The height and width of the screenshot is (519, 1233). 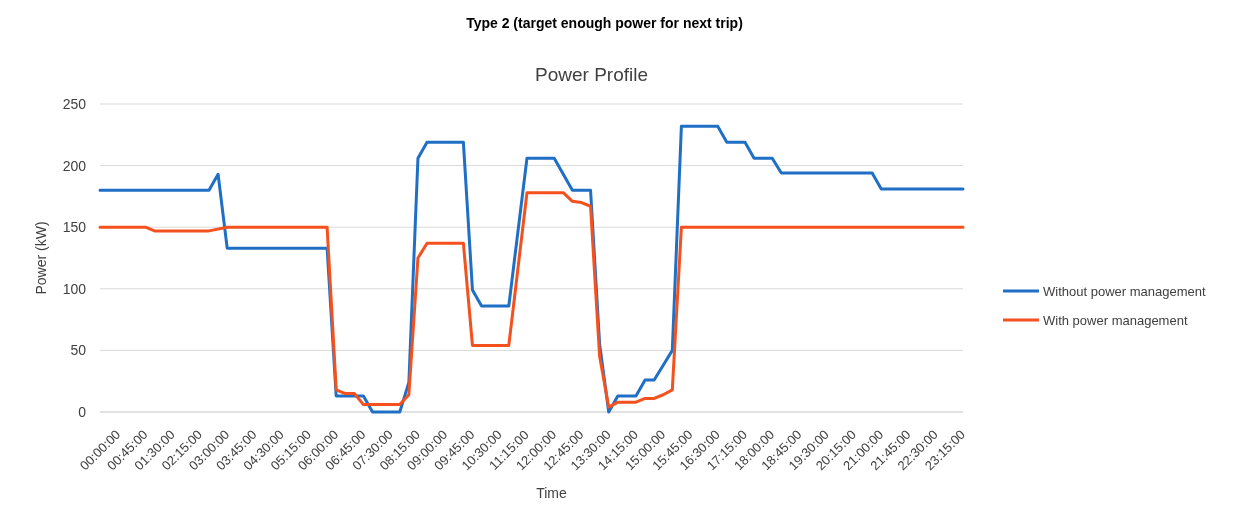 I want to click on x-axis-title: Time, so click(x=552, y=493).